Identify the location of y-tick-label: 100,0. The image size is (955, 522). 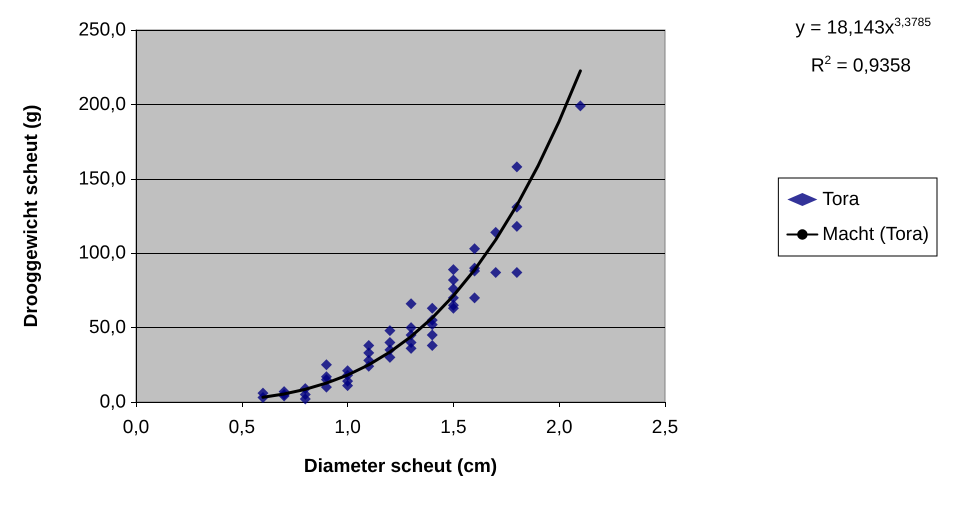
(102, 253).